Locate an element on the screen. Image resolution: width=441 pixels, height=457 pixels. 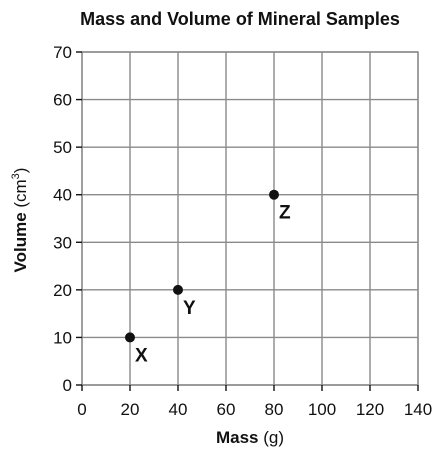
y-tick-label: 30 is located at coordinates (62, 242).